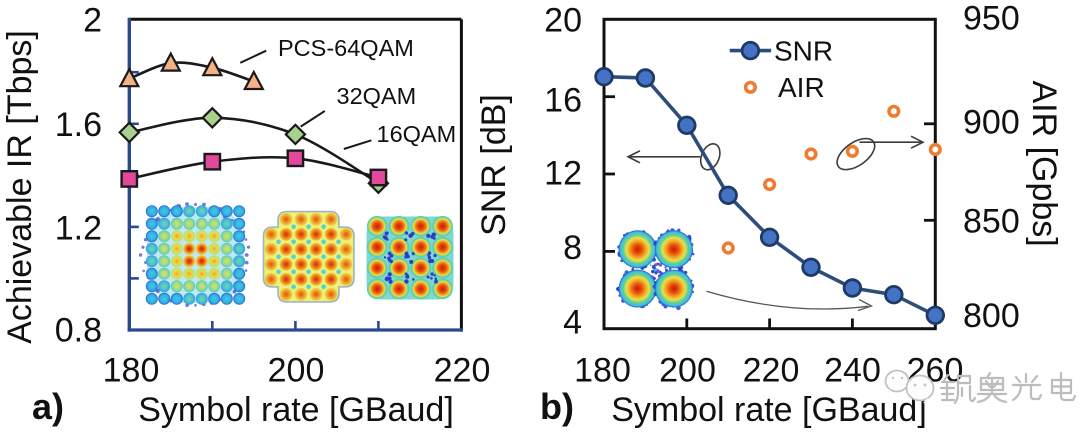 The width and height of the screenshot is (1080, 435). What do you see at coordinates (991, 122) in the screenshot?
I see `svg-text: 900` at bounding box center [991, 122].